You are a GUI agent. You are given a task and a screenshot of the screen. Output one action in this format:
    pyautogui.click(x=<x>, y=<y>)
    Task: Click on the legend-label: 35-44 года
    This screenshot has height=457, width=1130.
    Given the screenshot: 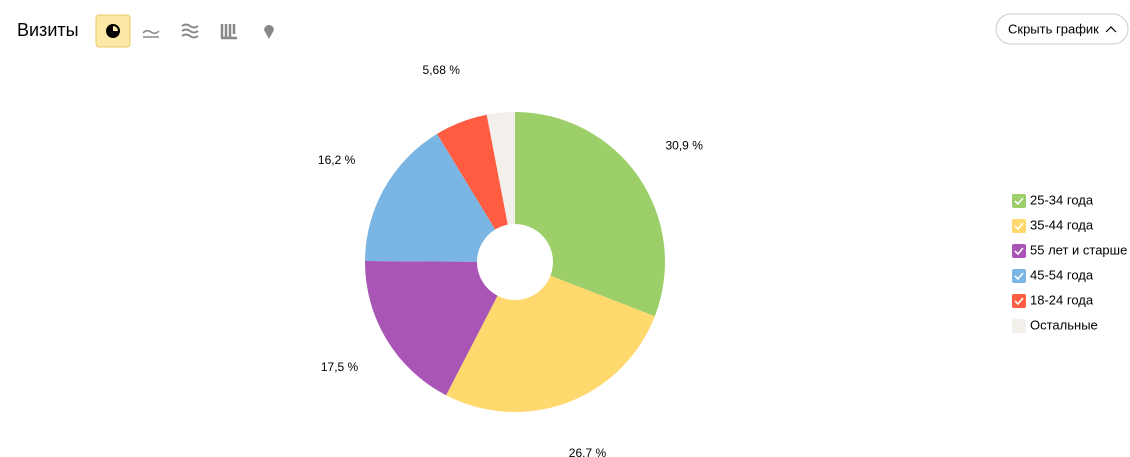 What is the action you would take?
    pyautogui.click(x=1062, y=224)
    